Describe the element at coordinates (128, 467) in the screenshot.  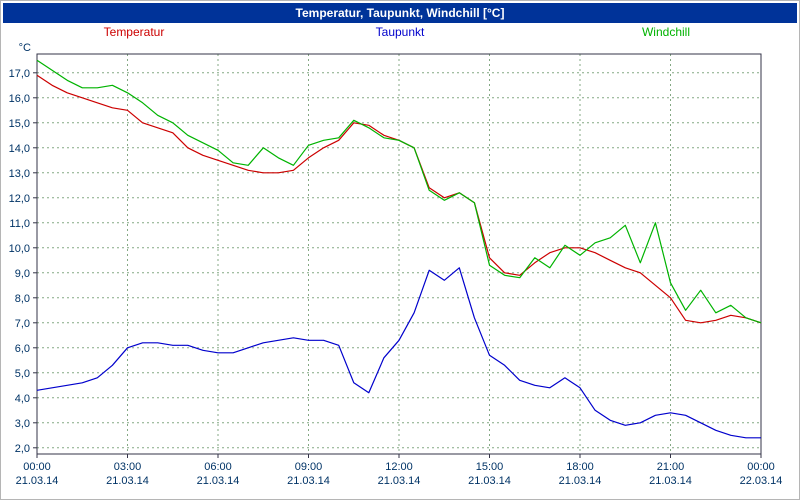
I see `svg-text: 03:00` at that location.